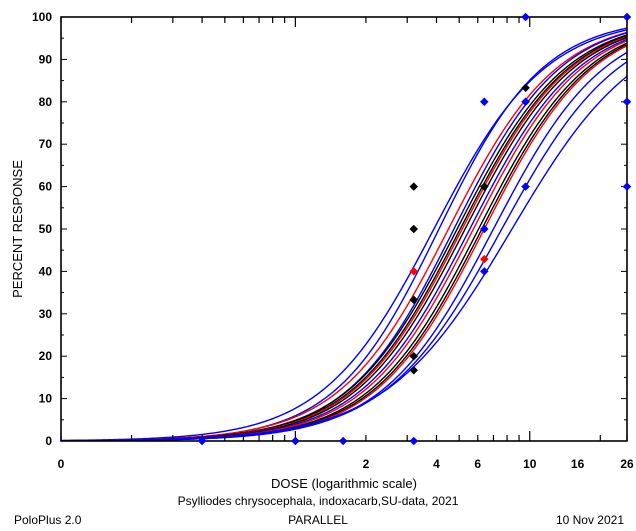 The height and width of the screenshot is (531, 636). What do you see at coordinates (46, 314) in the screenshot?
I see `y-tick-label: 30` at bounding box center [46, 314].